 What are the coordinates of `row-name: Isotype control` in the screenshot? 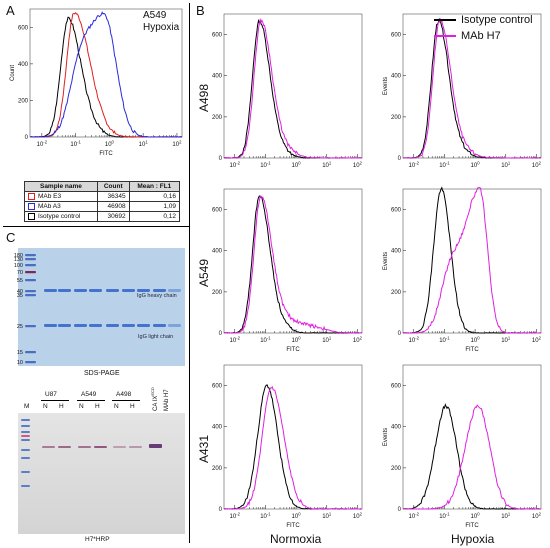 It's located at (59, 216).